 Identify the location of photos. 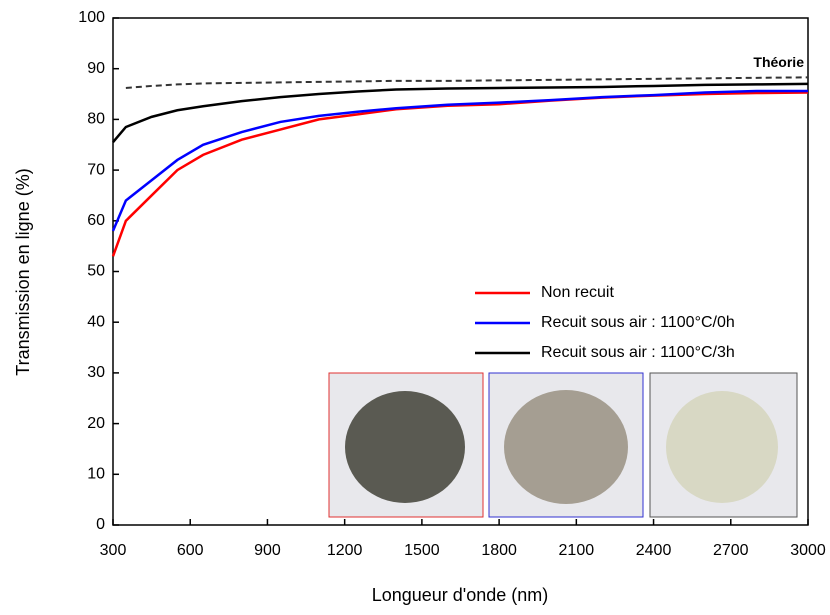
(563, 445).